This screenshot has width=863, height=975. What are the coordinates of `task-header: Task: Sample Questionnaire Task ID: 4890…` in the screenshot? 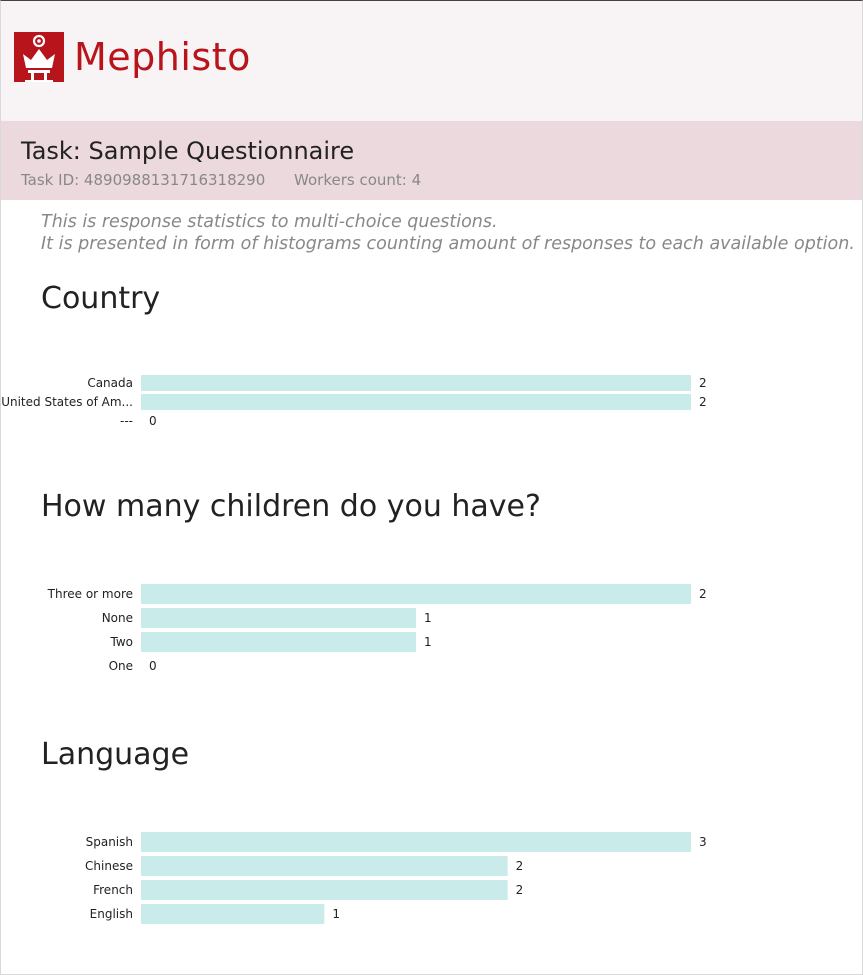 It's located at (431, 160).